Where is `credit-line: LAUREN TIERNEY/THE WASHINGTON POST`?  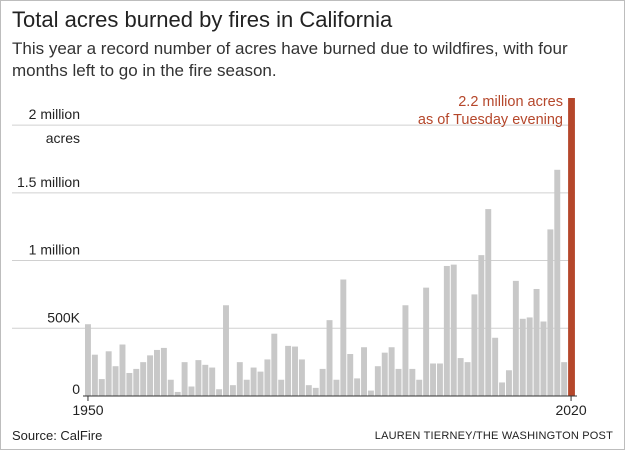
credit-line: LAUREN TIERNEY/THE WASHINGTON POST is located at coordinates (493, 436).